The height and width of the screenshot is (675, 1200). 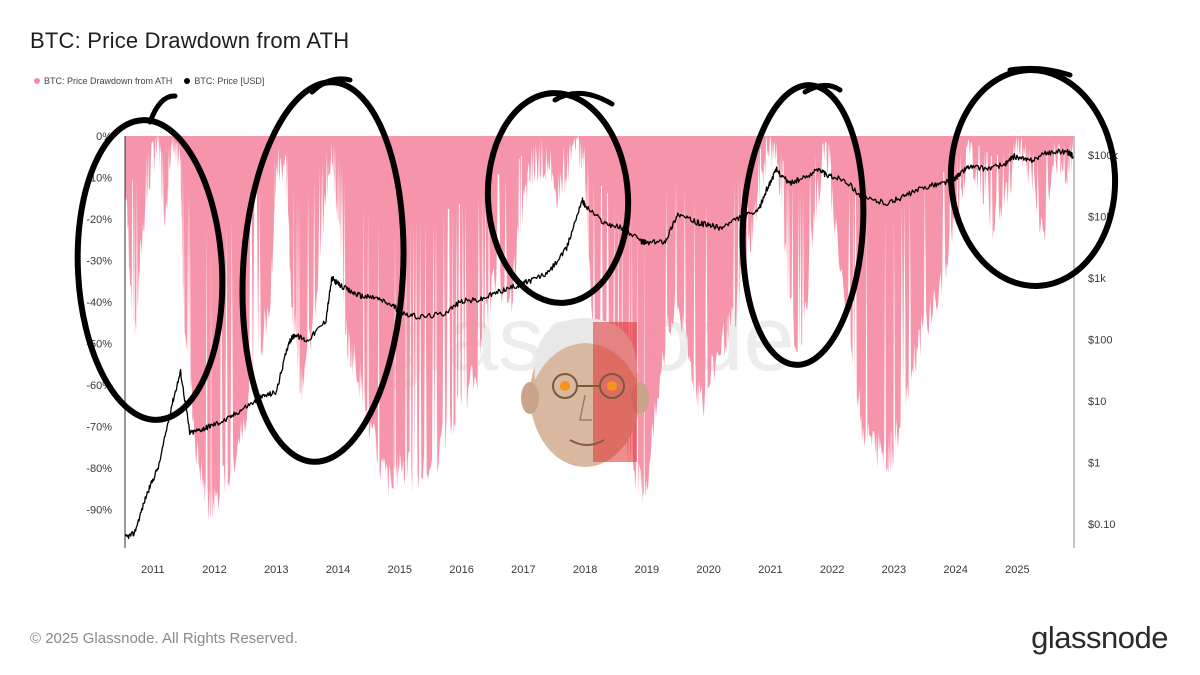 I want to click on x-tick-label: 2025, so click(x=1017, y=570).